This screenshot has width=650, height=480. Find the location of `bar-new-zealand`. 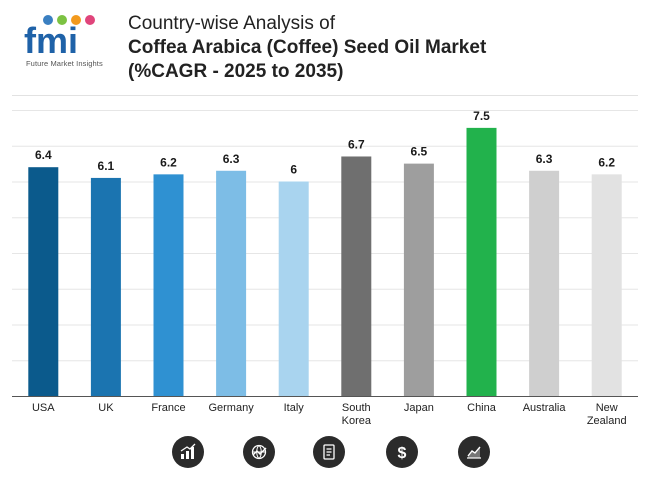

bar-new-zealand is located at coordinates (606, 285).